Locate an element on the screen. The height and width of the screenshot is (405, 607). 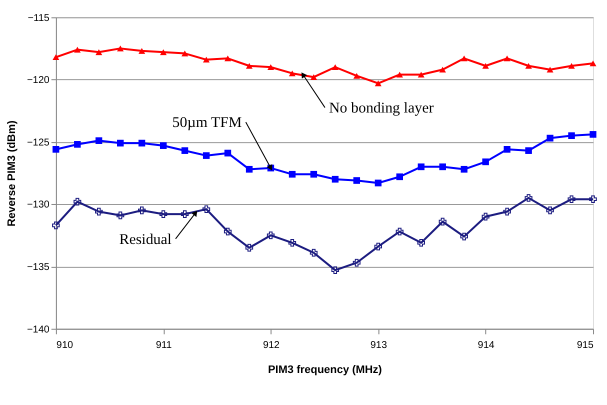
y-tick-label: −115 is located at coordinates (39, 18).